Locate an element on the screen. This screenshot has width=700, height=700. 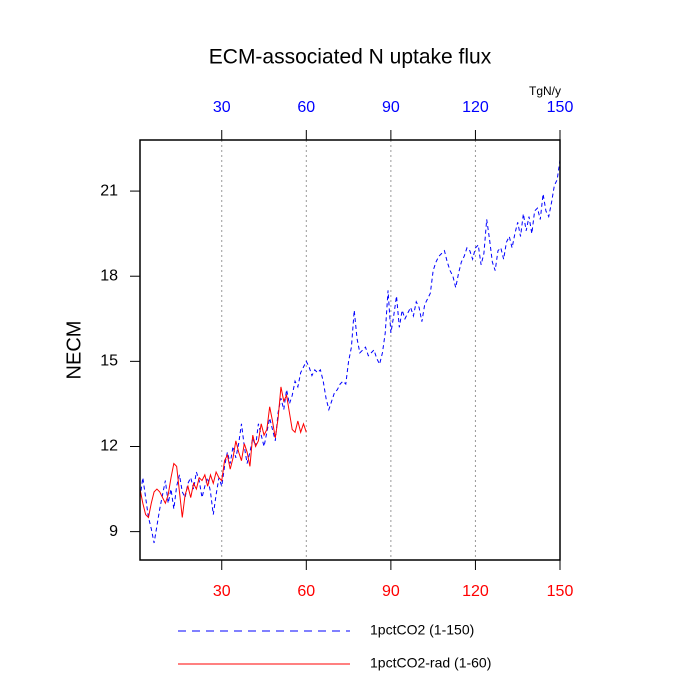
x-top-tick-label: 60 is located at coordinates (306, 107).